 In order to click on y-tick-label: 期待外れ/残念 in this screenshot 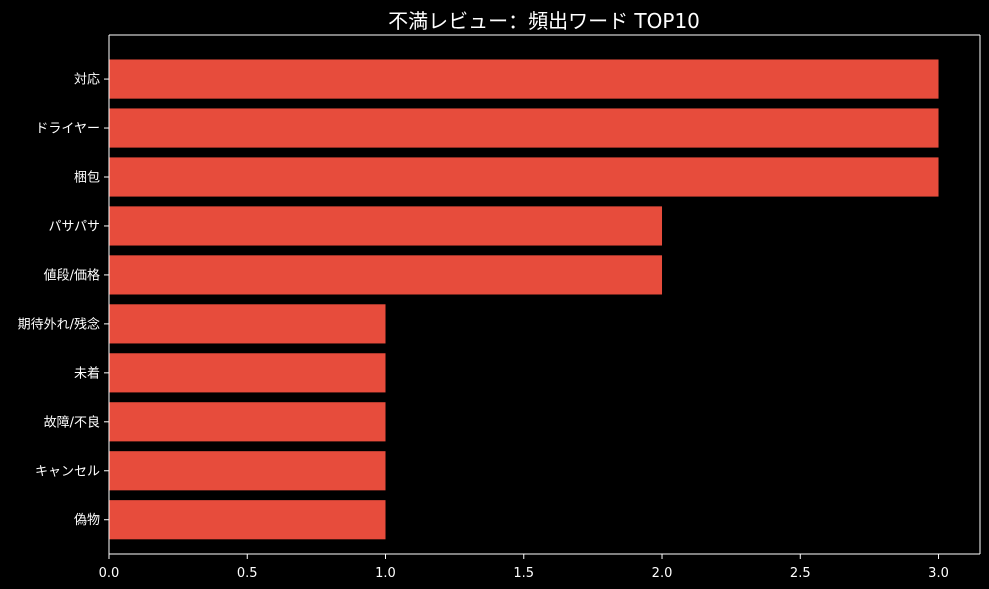, I will do `click(59, 324)`.